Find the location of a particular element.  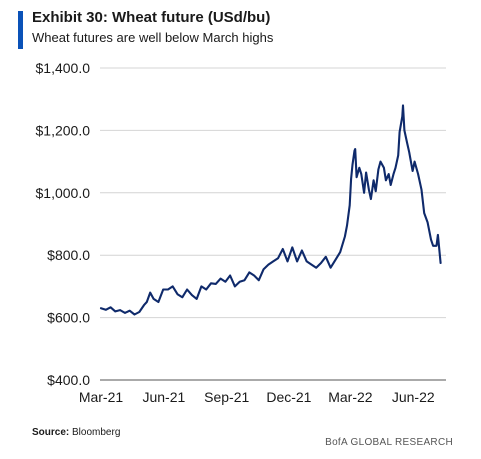

bofa-research-footer: BofA GLOBAL RESEARCH is located at coordinates (389, 442).